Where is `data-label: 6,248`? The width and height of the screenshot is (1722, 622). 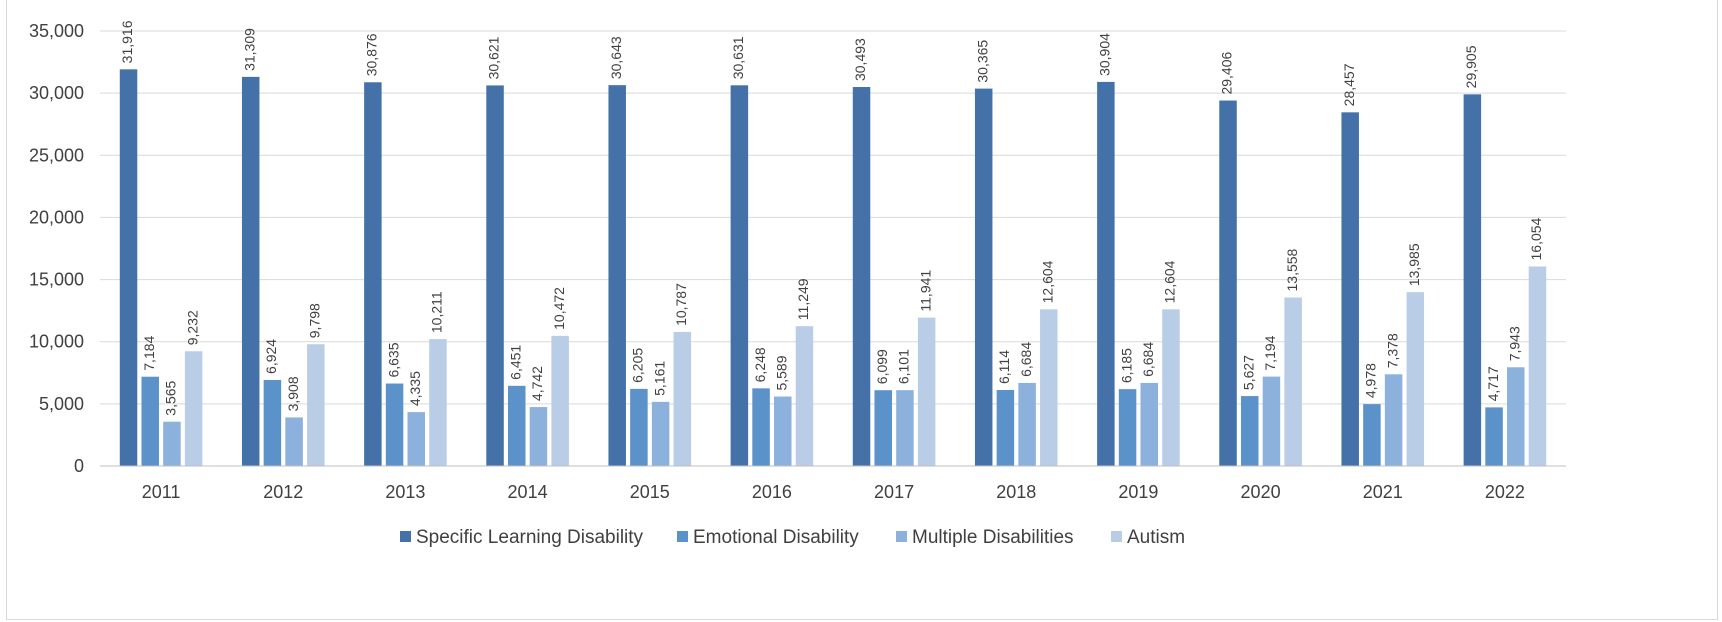 data-label: 6,248 is located at coordinates (760, 364).